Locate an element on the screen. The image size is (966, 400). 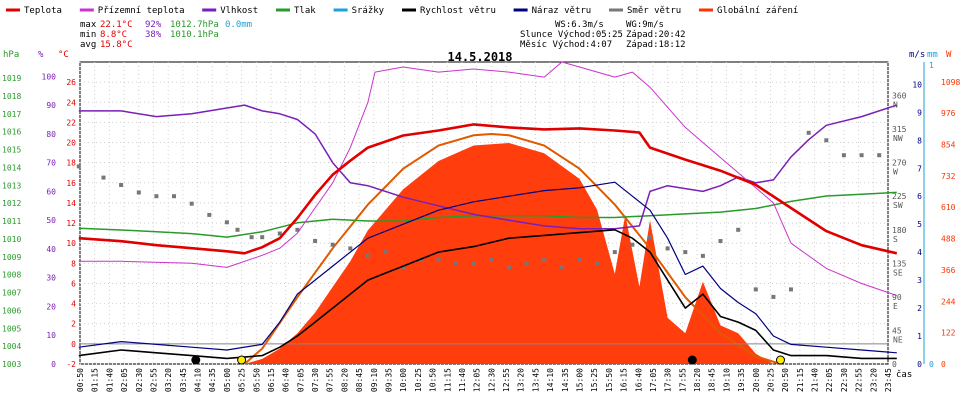
tick-w: 122 is located at coordinates (948, 333).